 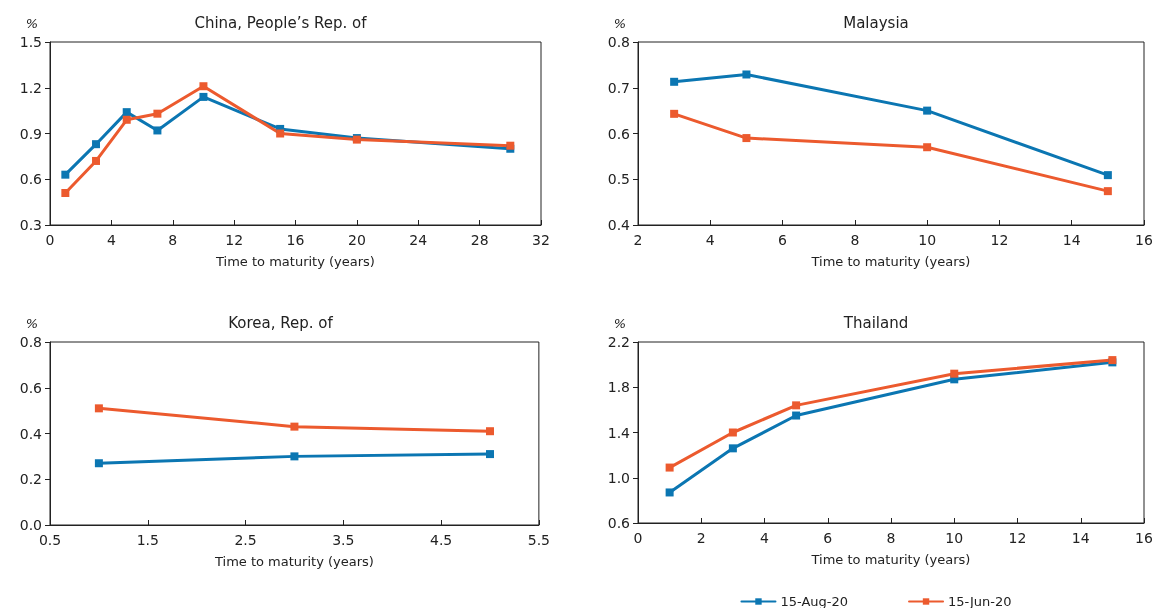 I want to click on x-tick-label: 5.5, so click(x=538, y=540).